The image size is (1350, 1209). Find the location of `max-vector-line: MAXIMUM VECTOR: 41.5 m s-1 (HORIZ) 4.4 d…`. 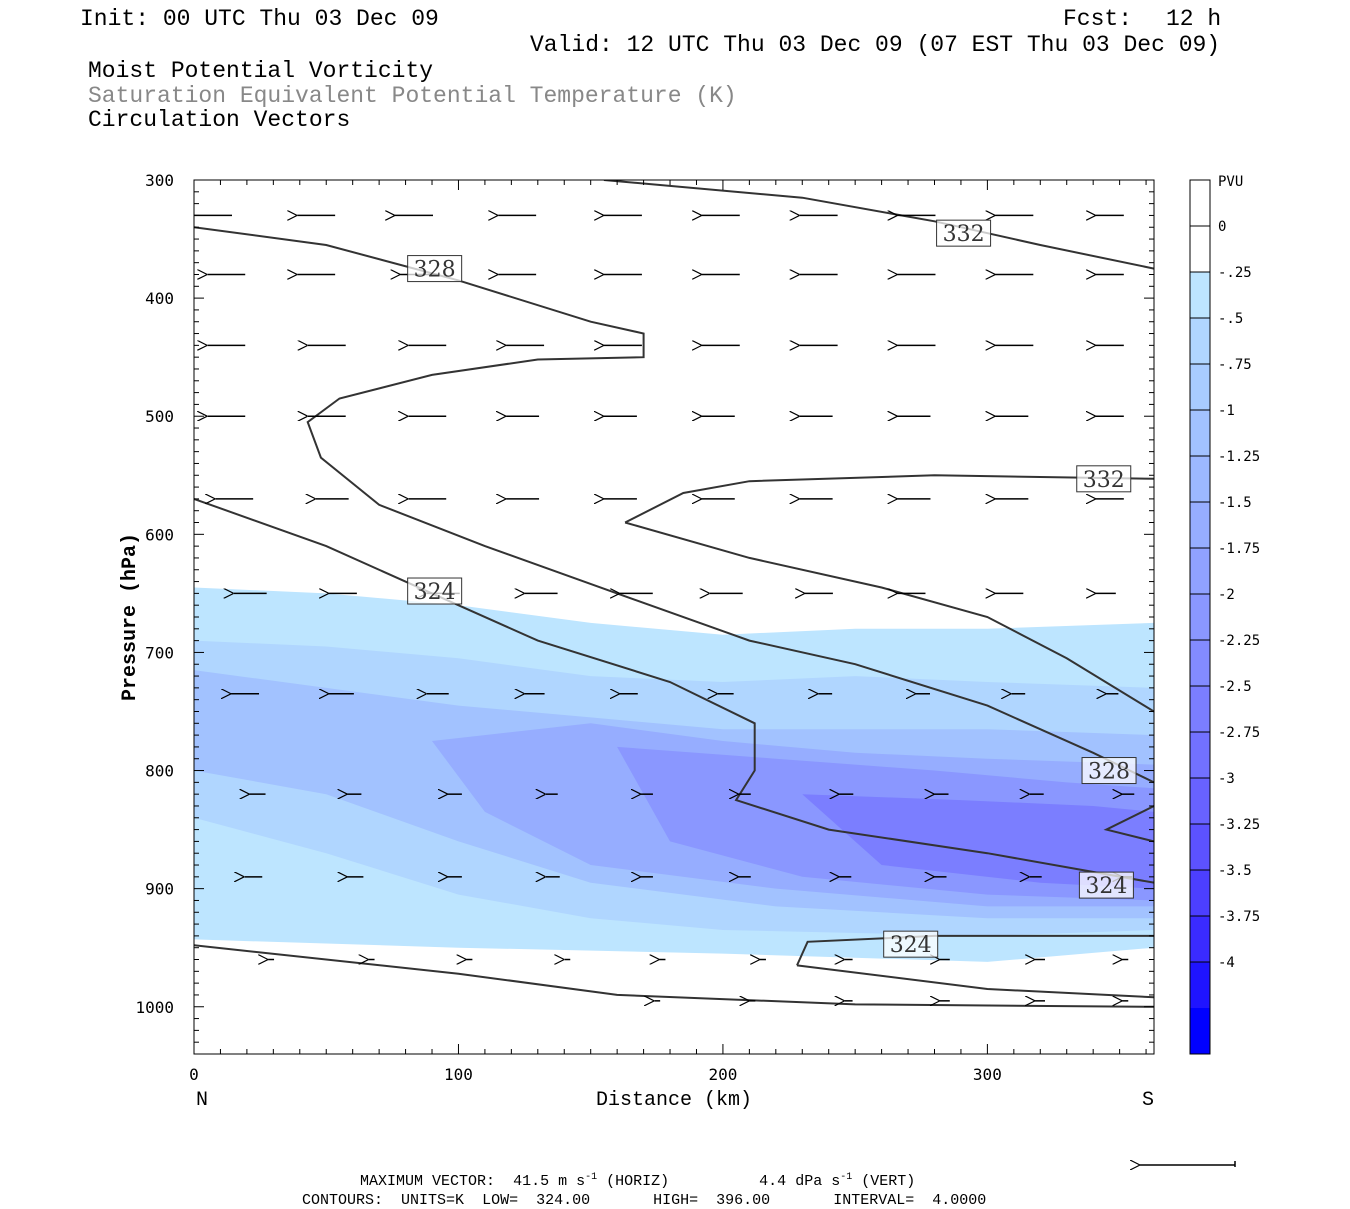

max-vector-line: MAXIMUM VECTOR: 41.5 m s-1 (HORIZ) 4.4 d… is located at coordinates (629, 1174).